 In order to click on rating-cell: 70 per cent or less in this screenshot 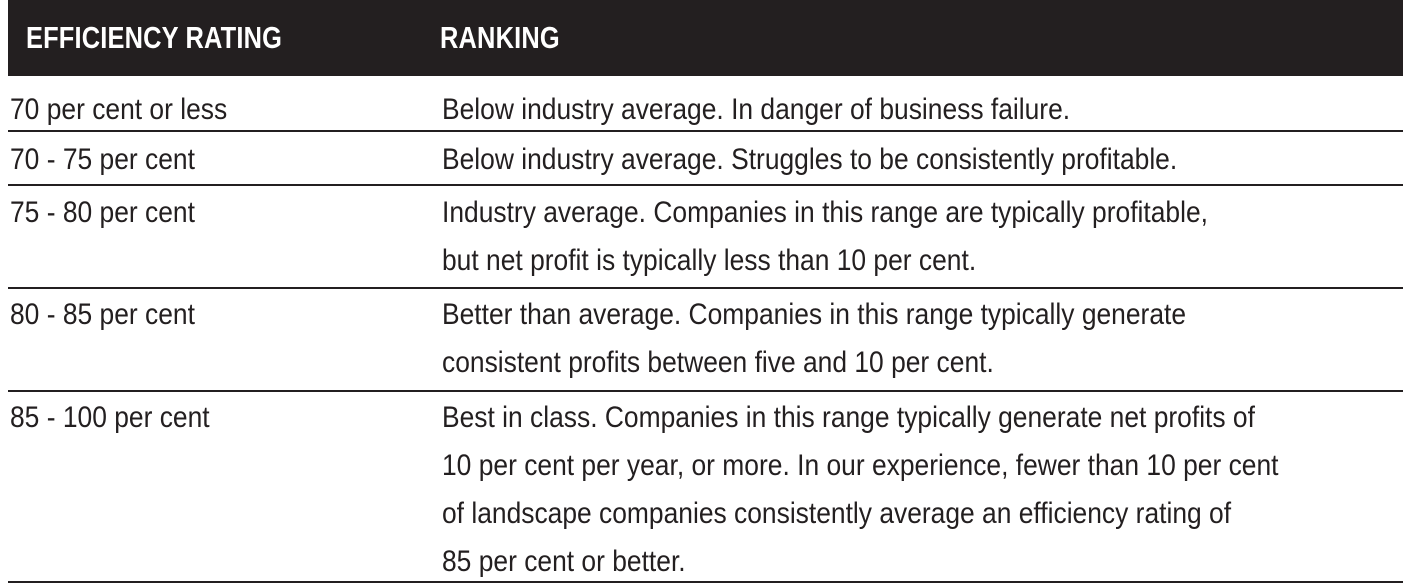, I will do `click(119, 109)`.